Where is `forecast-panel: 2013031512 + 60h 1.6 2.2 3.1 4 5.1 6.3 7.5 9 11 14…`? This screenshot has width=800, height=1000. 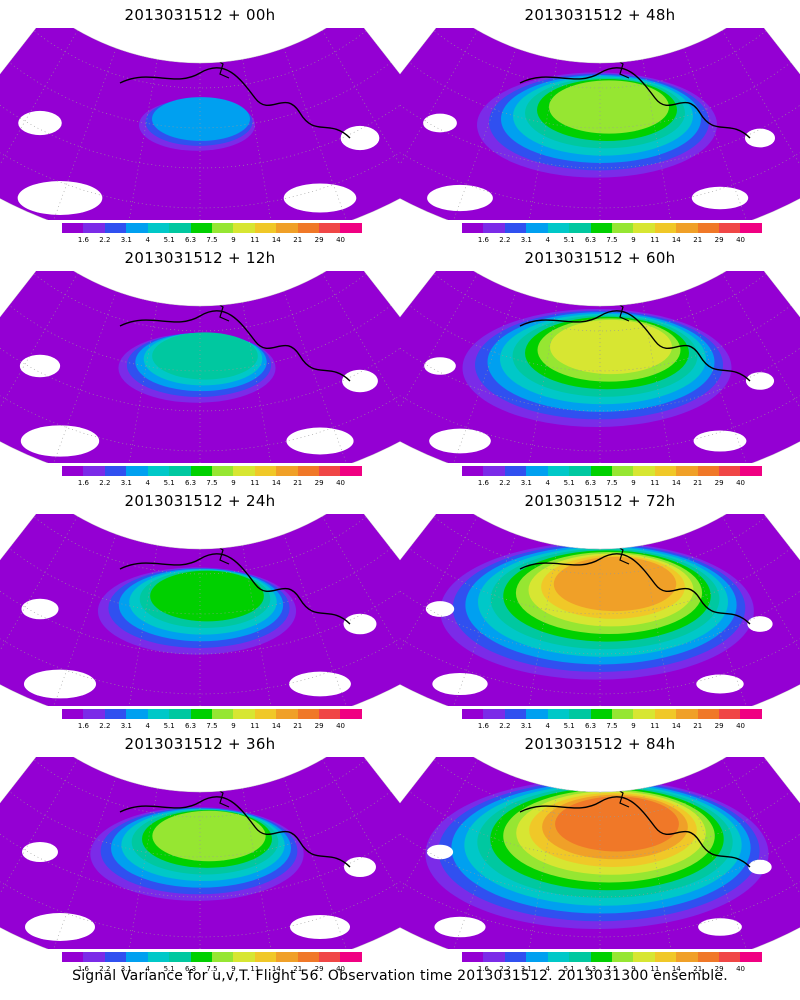
forecast-panel: 2013031512 + 60h 1.6 2.2 3.1 4 5.1 6.3 7.5 9 11 14… is located at coordinates (600, 365).